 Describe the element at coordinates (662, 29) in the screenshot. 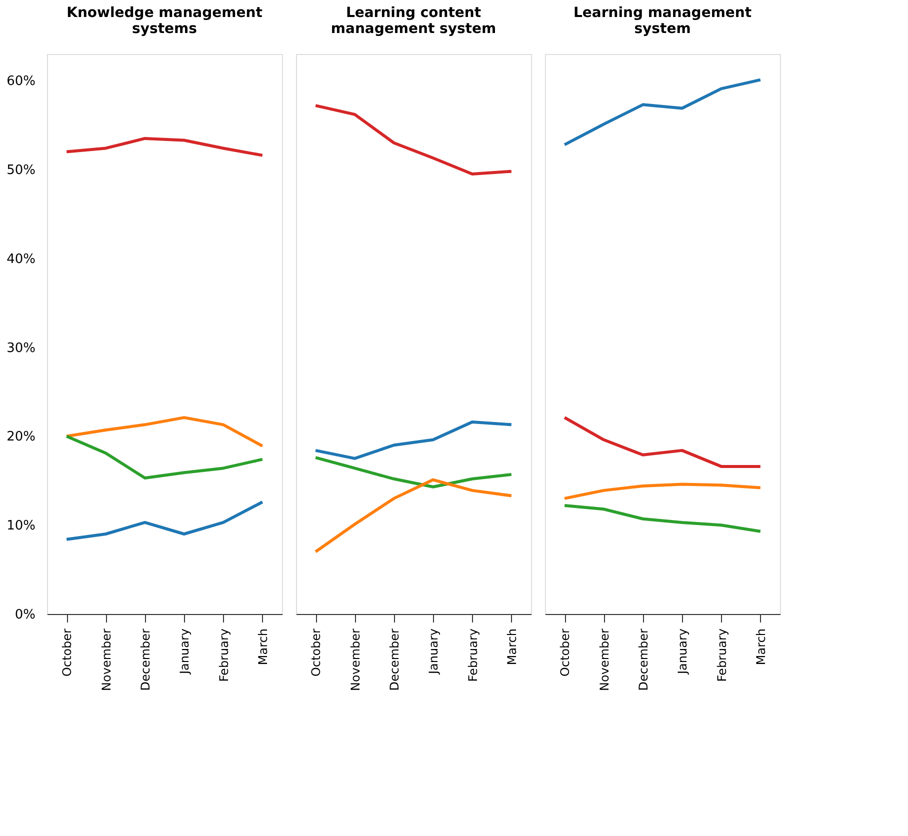

I see `text: system` at that location.